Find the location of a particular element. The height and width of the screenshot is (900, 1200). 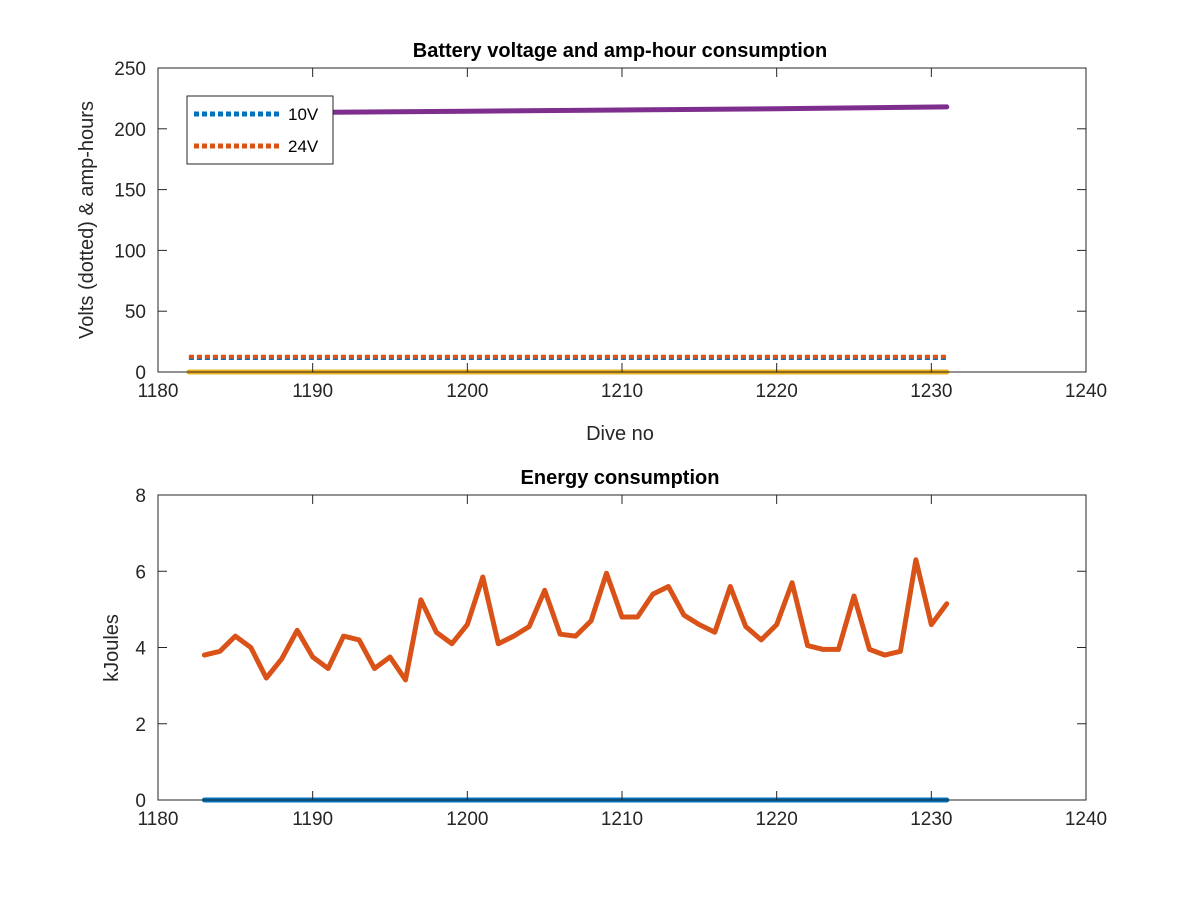

y-tick-label: 4 is located at coordinates (140, 649).